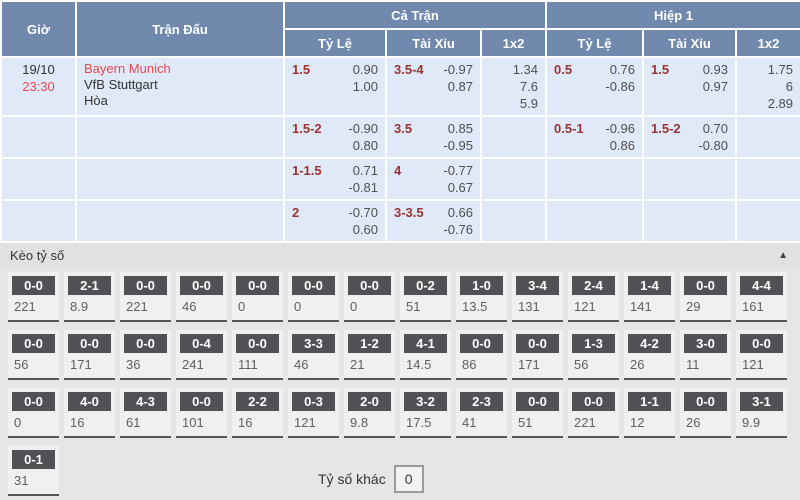 This screenshot has width=800, height=500. I want to click on score-odds-cell: 4-1 14.5, so click(425, 355).